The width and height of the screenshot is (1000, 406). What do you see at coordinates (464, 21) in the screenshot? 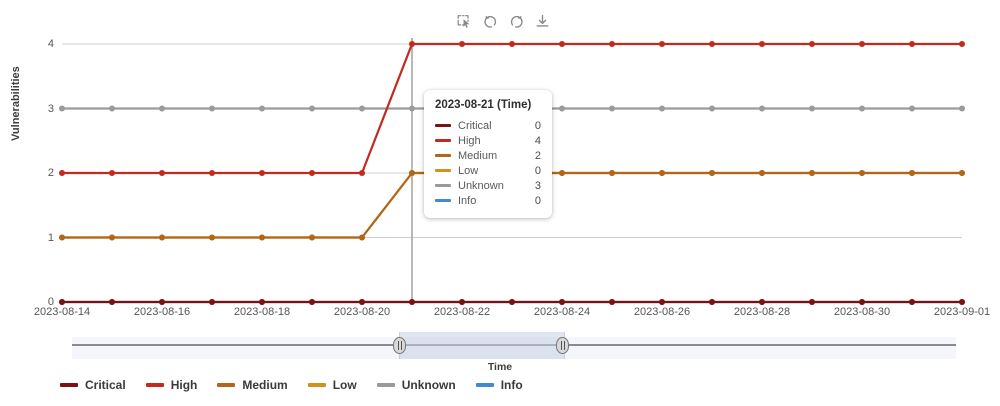
I see `box-select-icon` at bounding box center [464, 21].